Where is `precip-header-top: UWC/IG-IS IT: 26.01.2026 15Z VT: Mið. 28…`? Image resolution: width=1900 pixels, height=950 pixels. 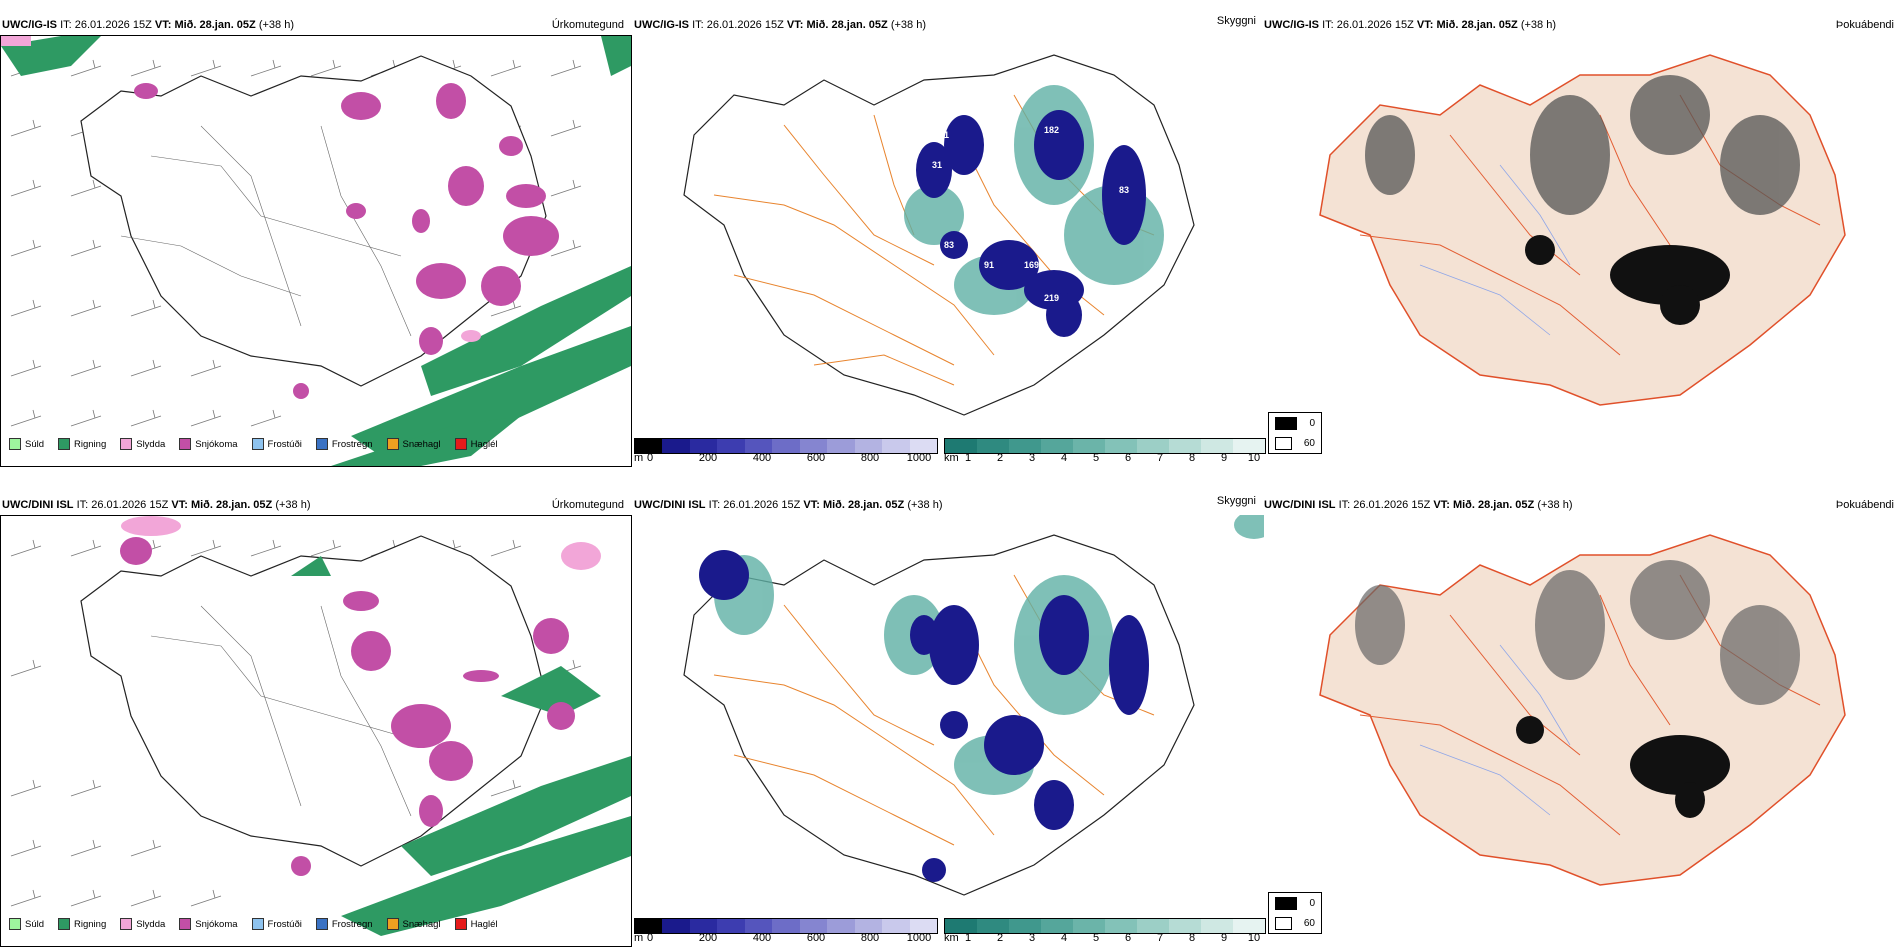
precip-header-top: UWC/IG-IS IT: 26.01.2026 15Z VT: Mið. 28… is located at coordinates (315, 25).